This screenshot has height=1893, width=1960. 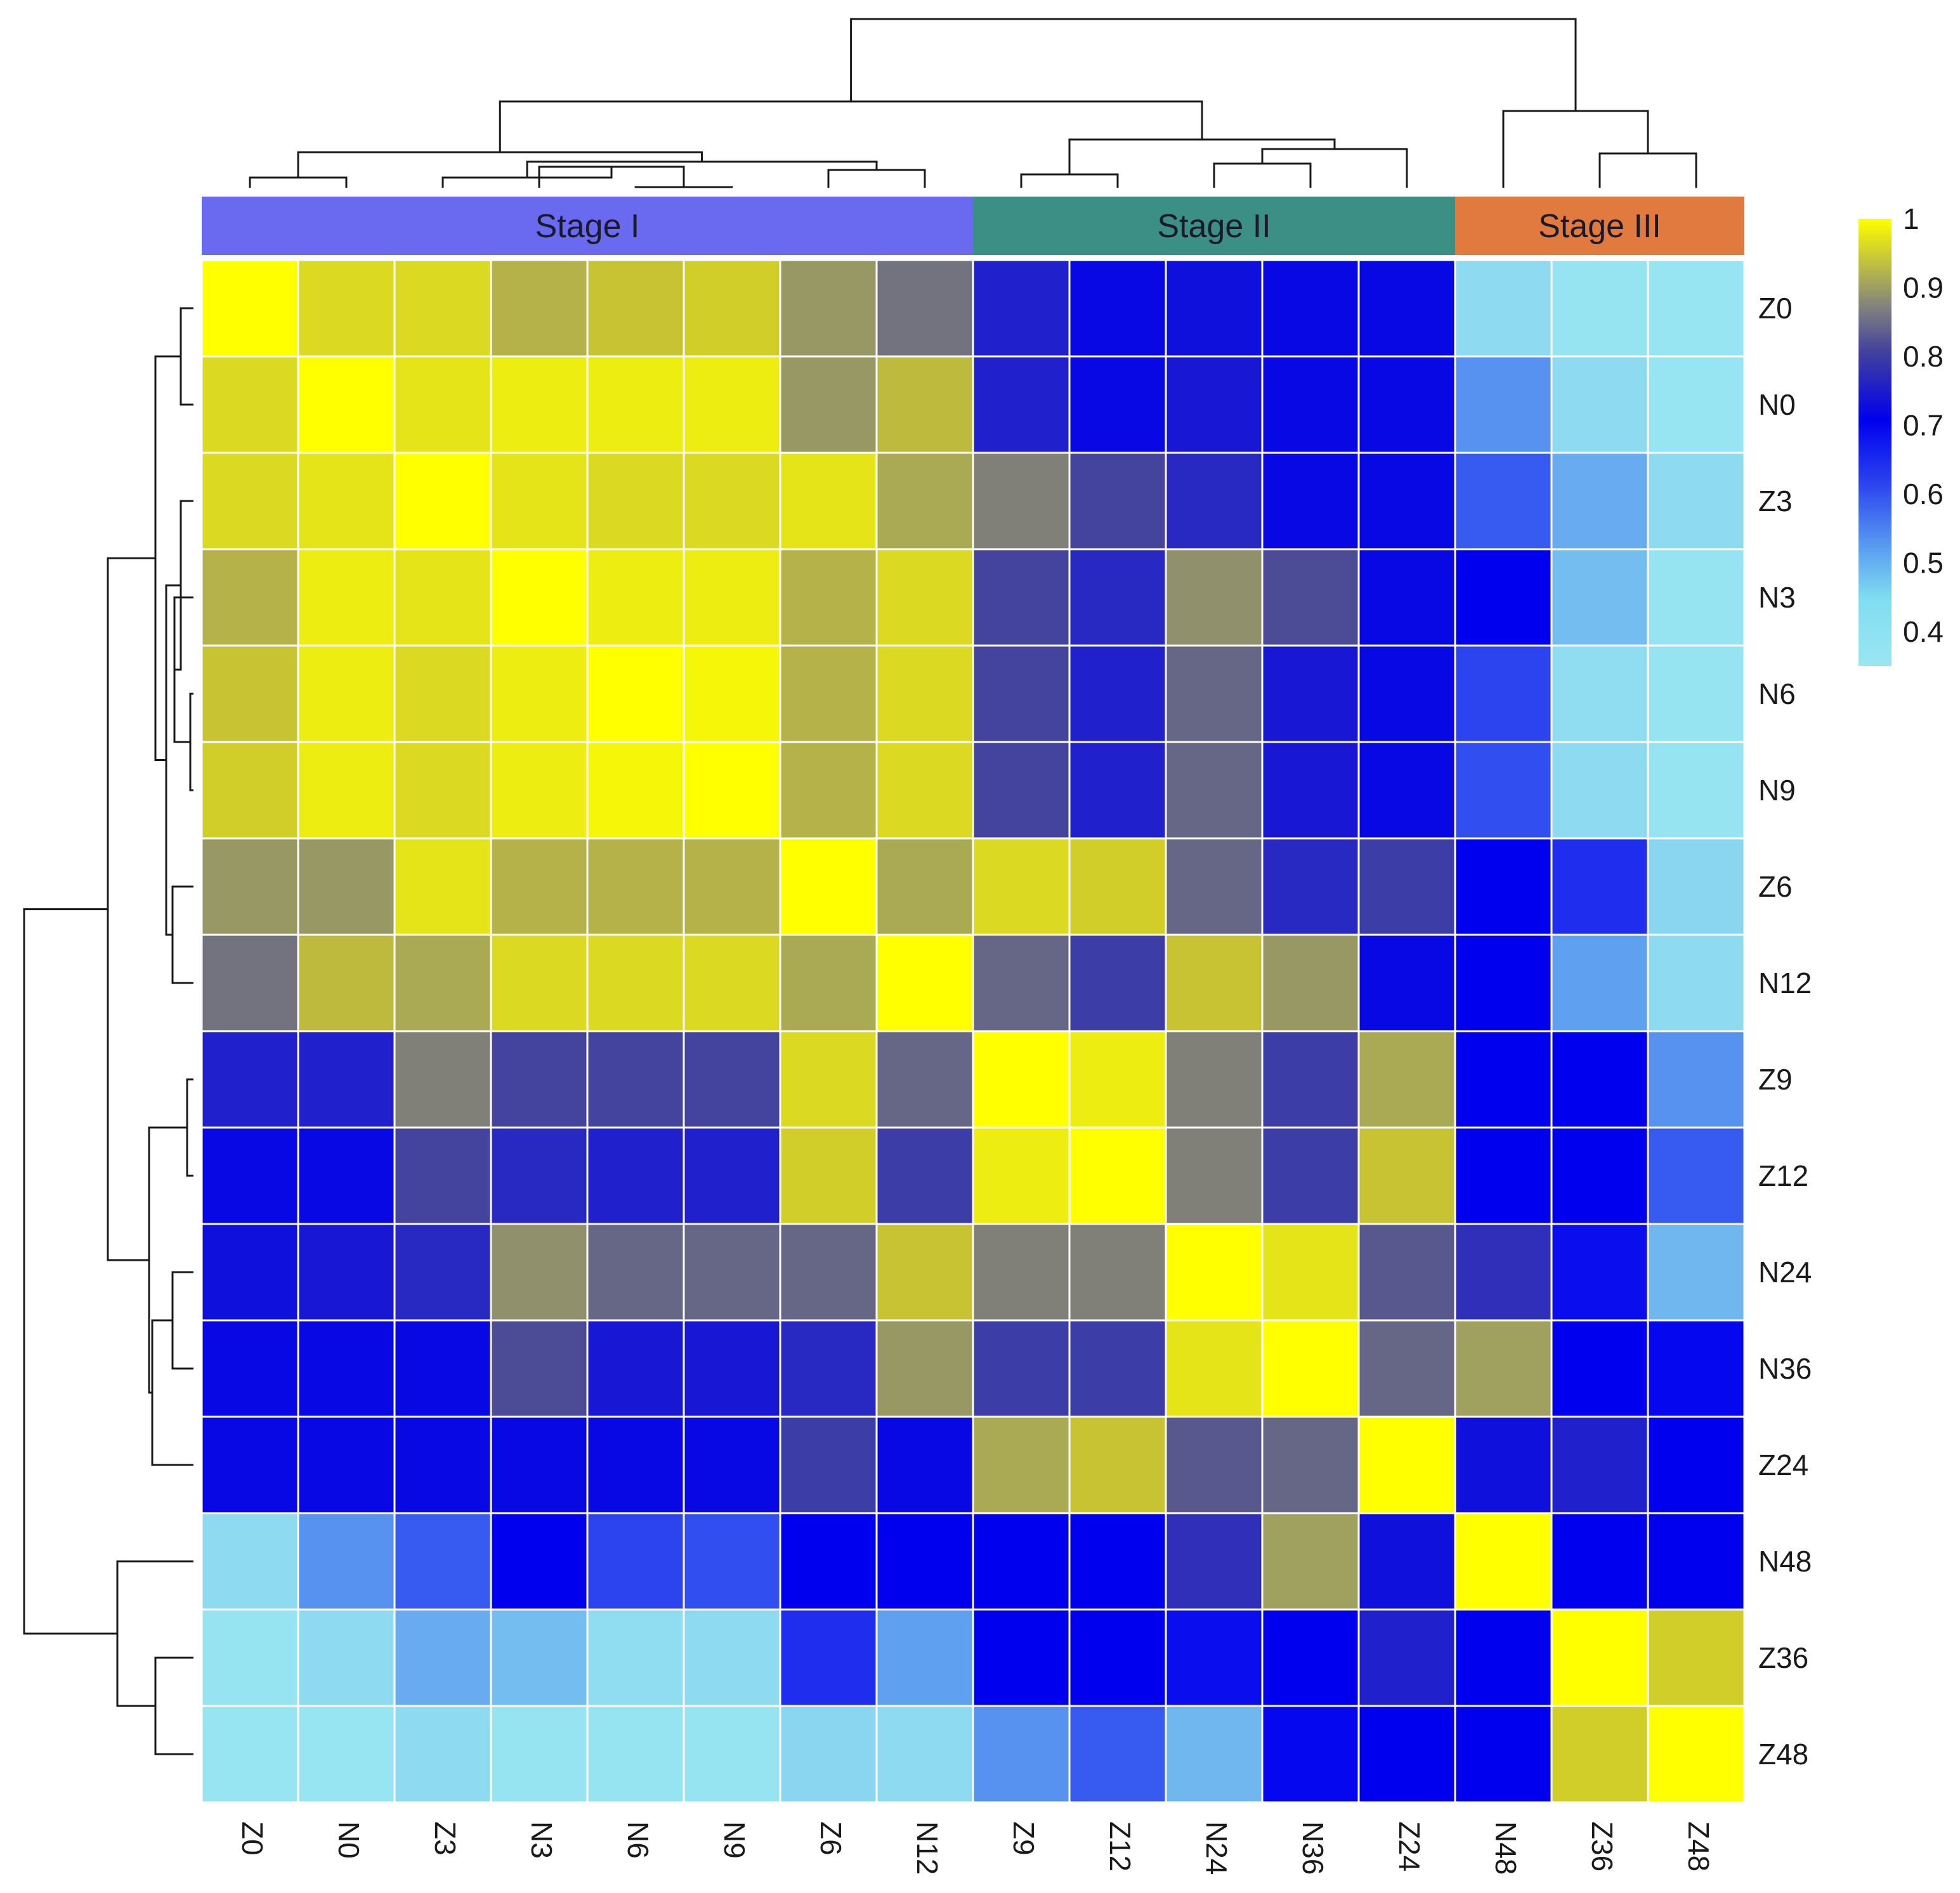 I want to click on heatmap-cell-N12-N6, so click(x=635, y=982).